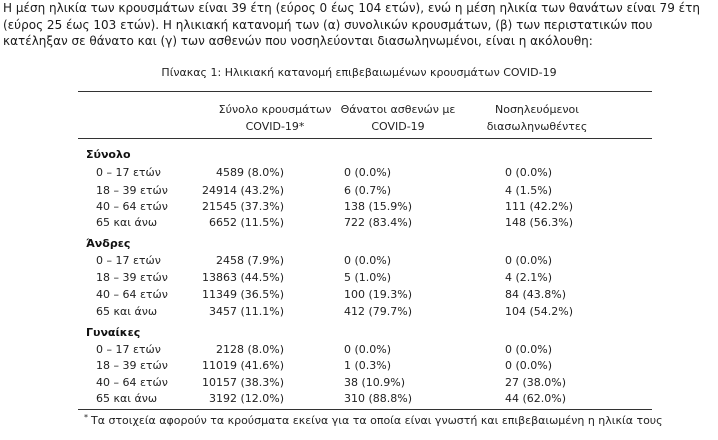 The width and height of the screenshot is (718, 440). Describe the element at coordinates (246, 398) in the screenshot. I see `cases-value: 3192 (12.0%)` at that location.